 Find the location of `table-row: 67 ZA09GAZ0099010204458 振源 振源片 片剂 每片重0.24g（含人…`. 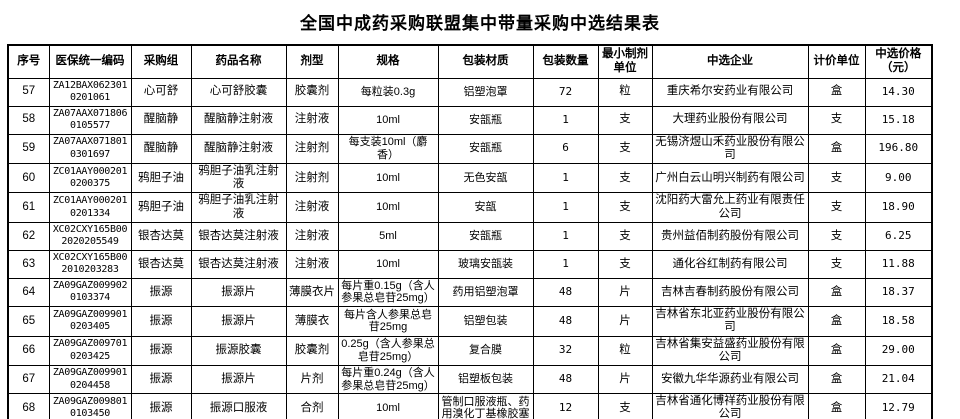

table-row: 67 ZA09GAZ0099010204458 振源 振源片 片剂 每片重0.24g（含人… is located at coordinates (470, 379).